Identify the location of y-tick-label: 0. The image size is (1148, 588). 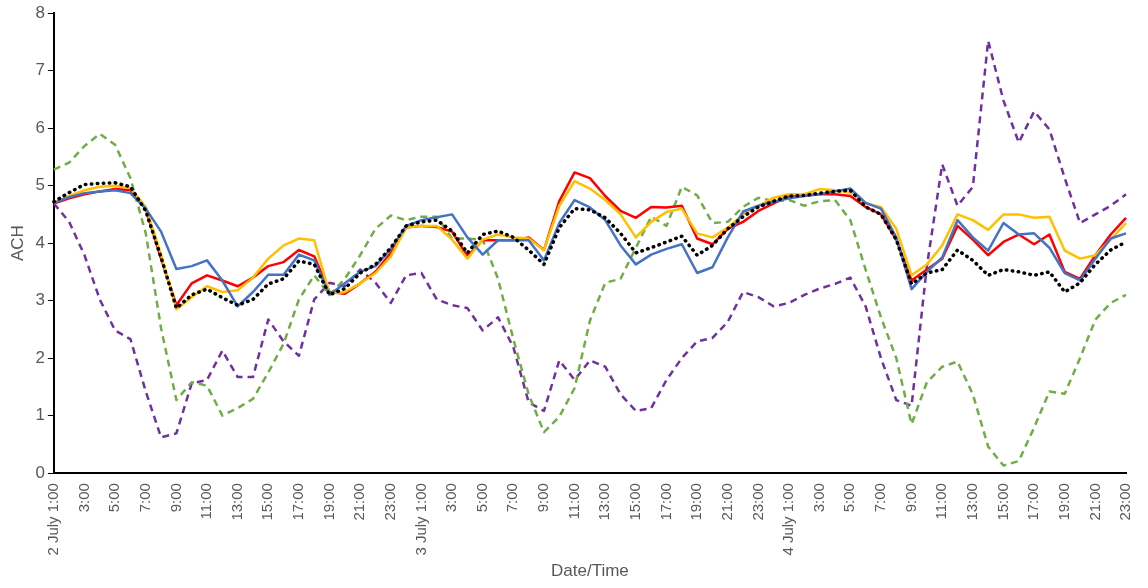
(40, 472).